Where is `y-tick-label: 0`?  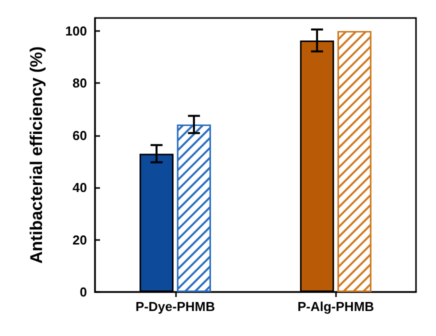
y-tick-label: 0 is located at coordinates (83, 292).